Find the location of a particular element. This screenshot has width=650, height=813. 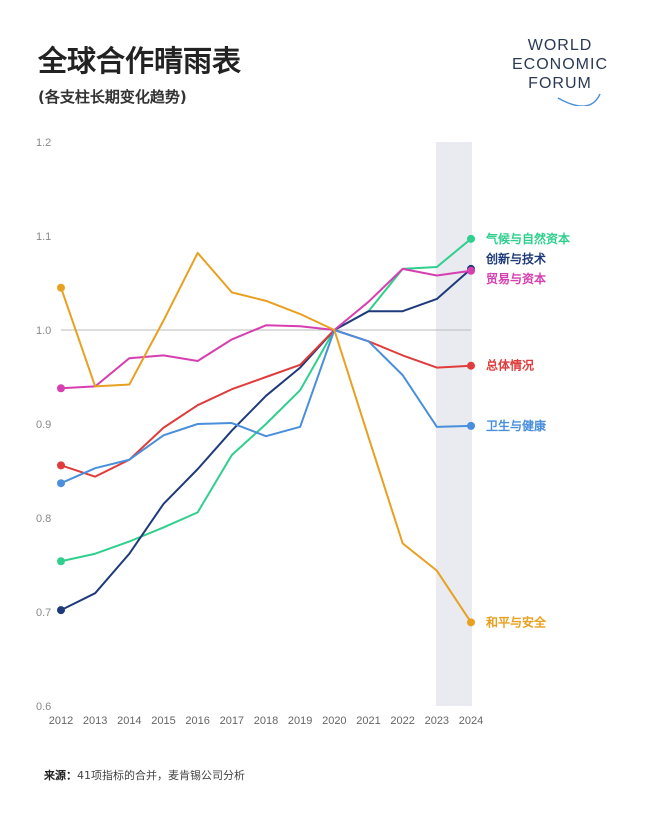

series-label: 卫生与健康 is located at coordinates (516, 425).